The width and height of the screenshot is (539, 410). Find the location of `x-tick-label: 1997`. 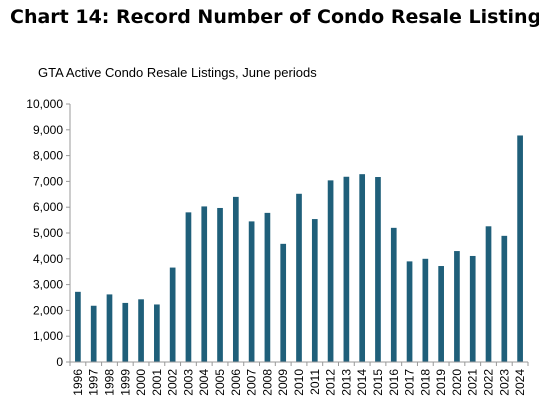

x-tick-label: 1997 is located at coordinates (94, 382).